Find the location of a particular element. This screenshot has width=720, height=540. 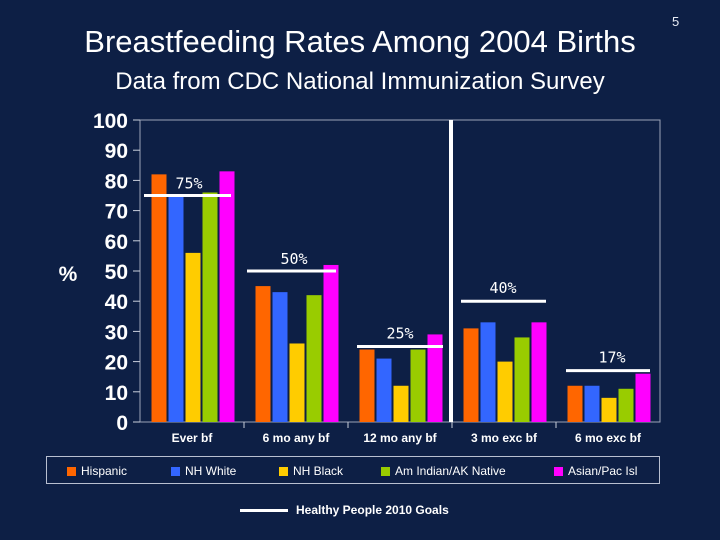

x-tick-label: Ever bf is located at coordinates (193, 438).